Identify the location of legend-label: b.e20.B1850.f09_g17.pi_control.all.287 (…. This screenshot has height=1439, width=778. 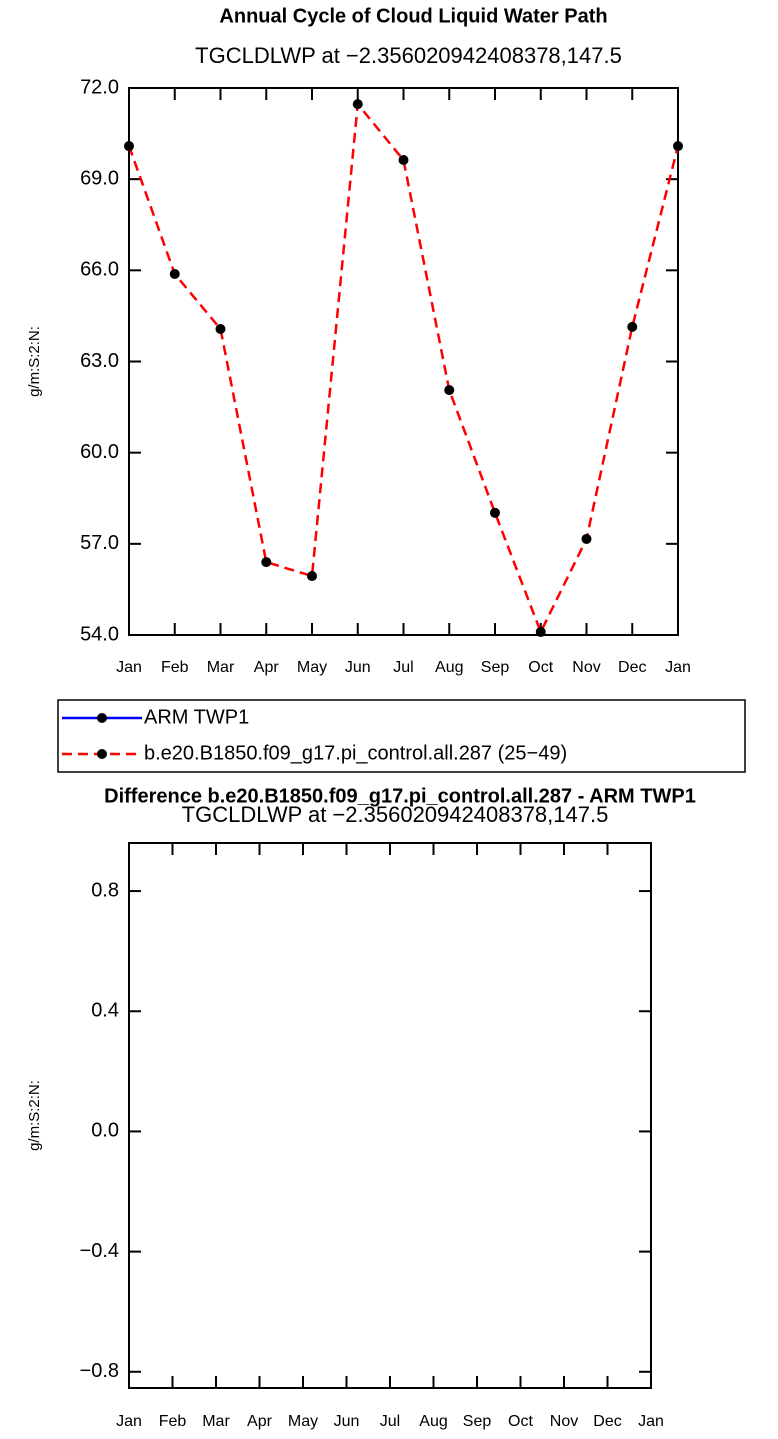
(355, 753).